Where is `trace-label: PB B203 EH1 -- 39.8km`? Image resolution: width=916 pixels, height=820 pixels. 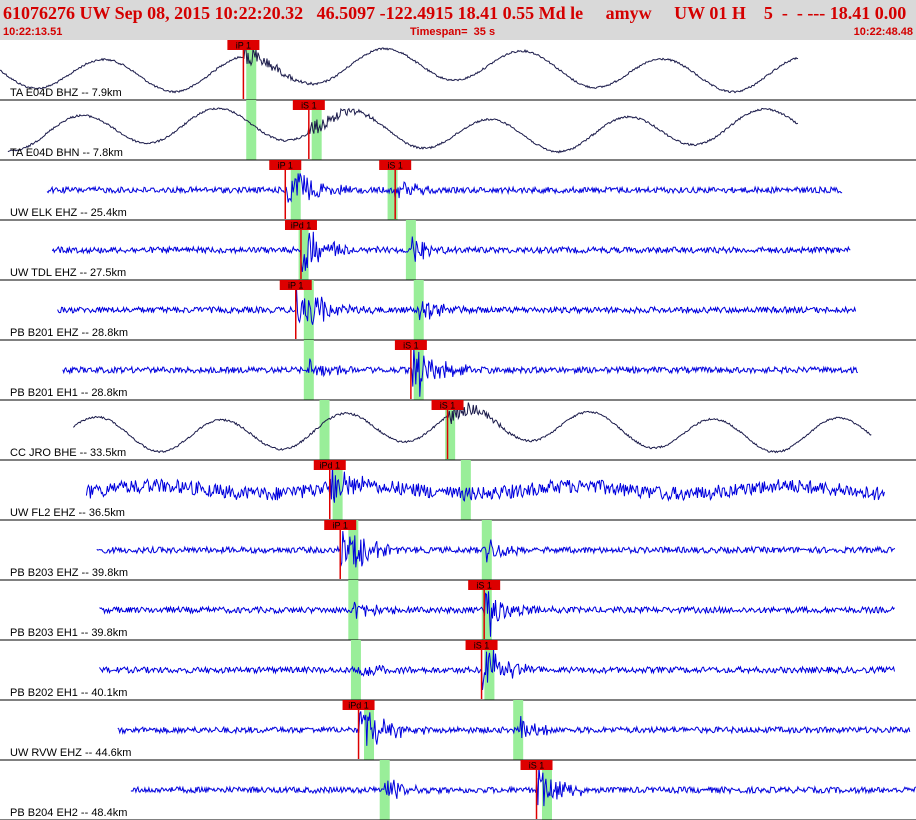 trace-label: PB B203 EH1 -- 39.8km is located at coordinates (68, 633).